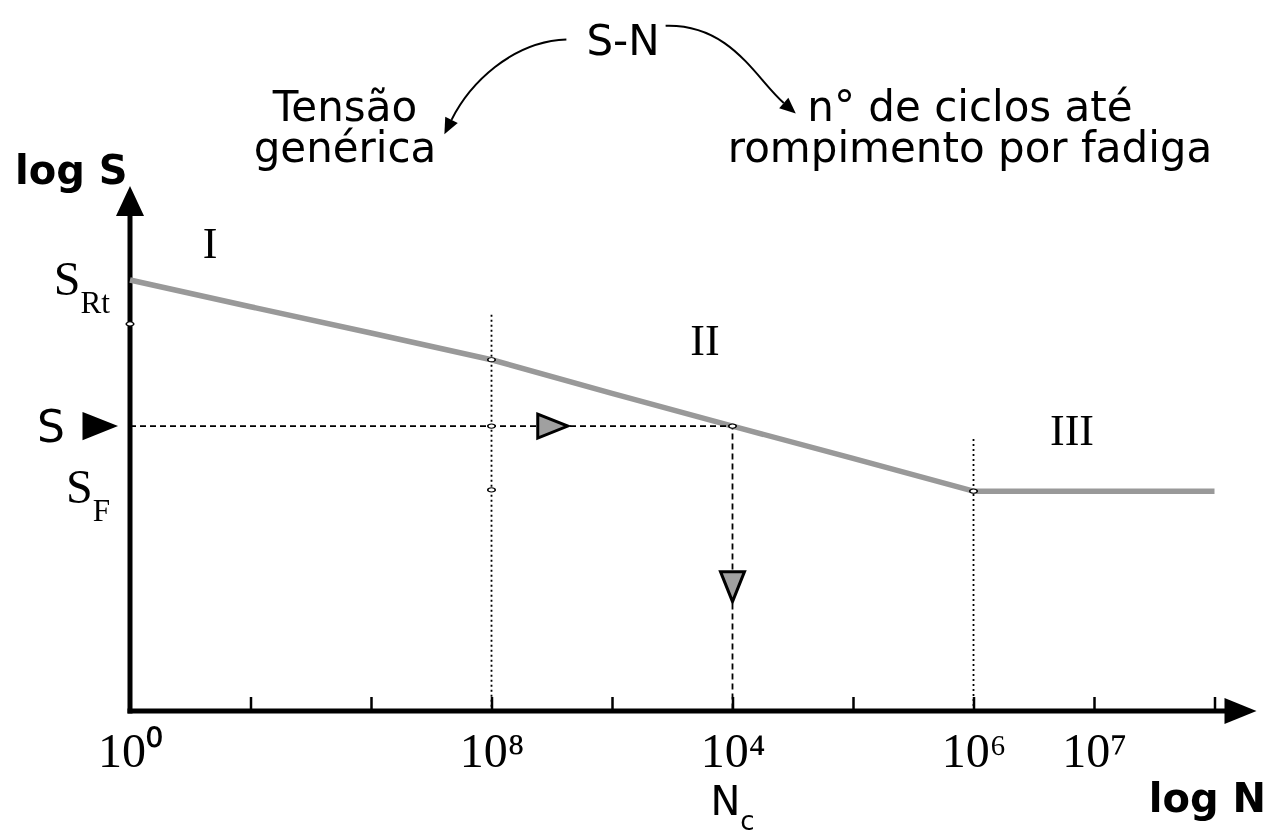 The image size is (1272, 831). Describe the element at coordinates (492, 750) in the screenshot. I see `x-tick-label: 10⁸` at that location.